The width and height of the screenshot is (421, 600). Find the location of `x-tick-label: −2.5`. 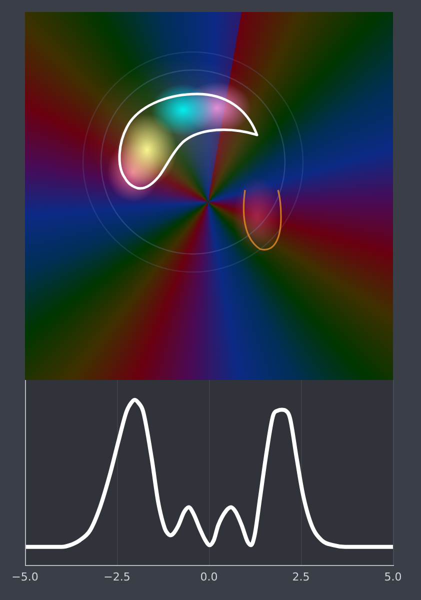

x-tick-label: −2.5 is located at coordinates (117, 577).